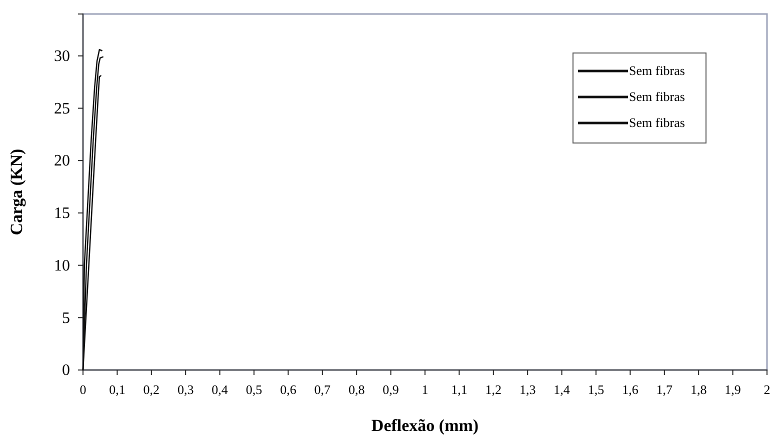 The height and width of the screenshot is (437, 771). I want to click on y-tick-label: 25, so click(62, 109).